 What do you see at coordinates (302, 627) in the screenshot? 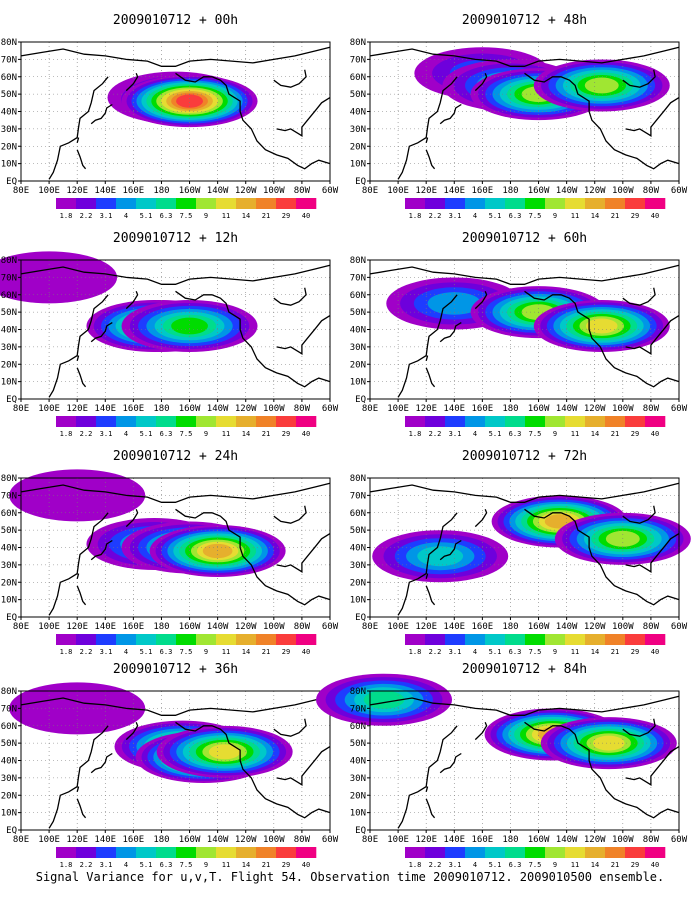
I see `lon-tick-label: 80W` at bounding box center [302, 627].